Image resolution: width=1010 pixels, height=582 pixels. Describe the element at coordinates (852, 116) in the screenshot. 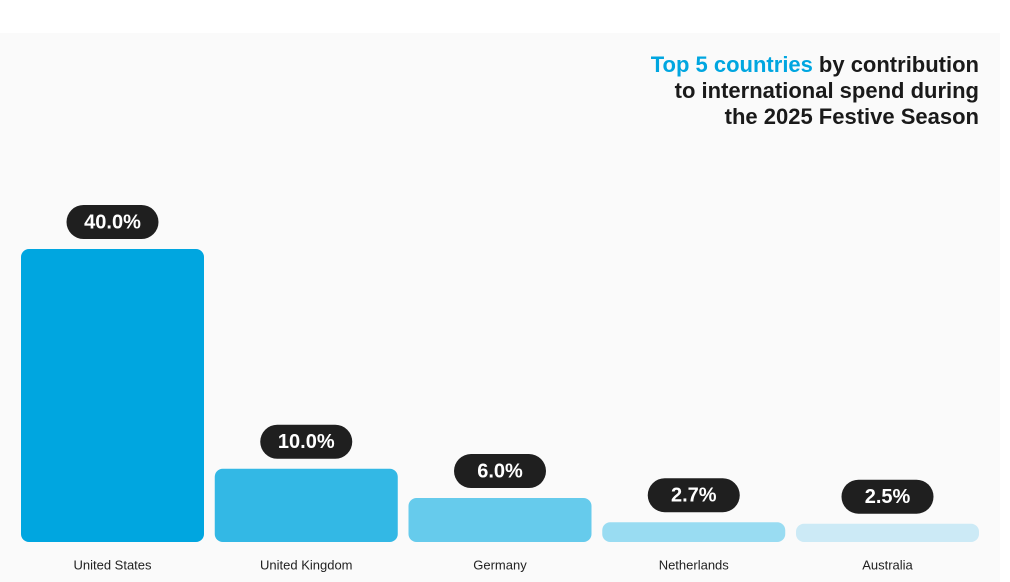

I see `title-line: the 2025 Festive Season` at that location.